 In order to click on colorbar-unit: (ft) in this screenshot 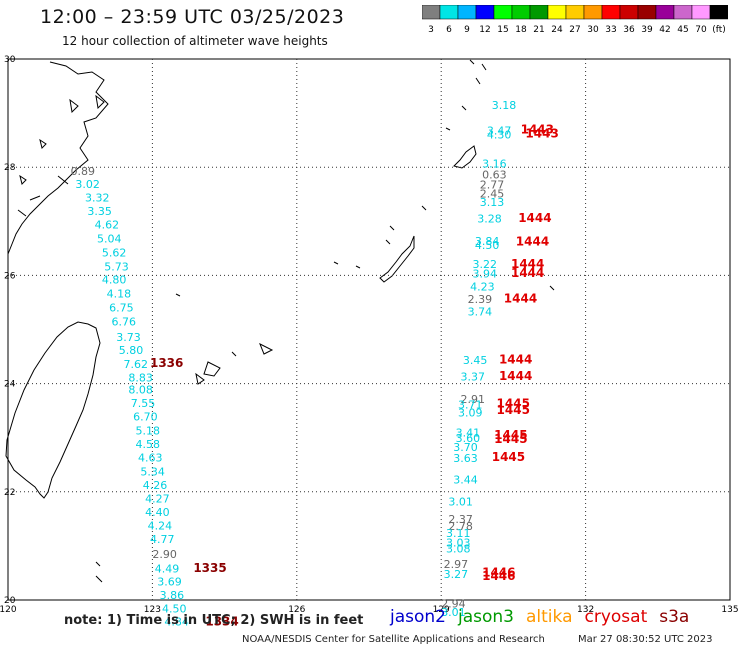, I will do `click(719, 30)`.